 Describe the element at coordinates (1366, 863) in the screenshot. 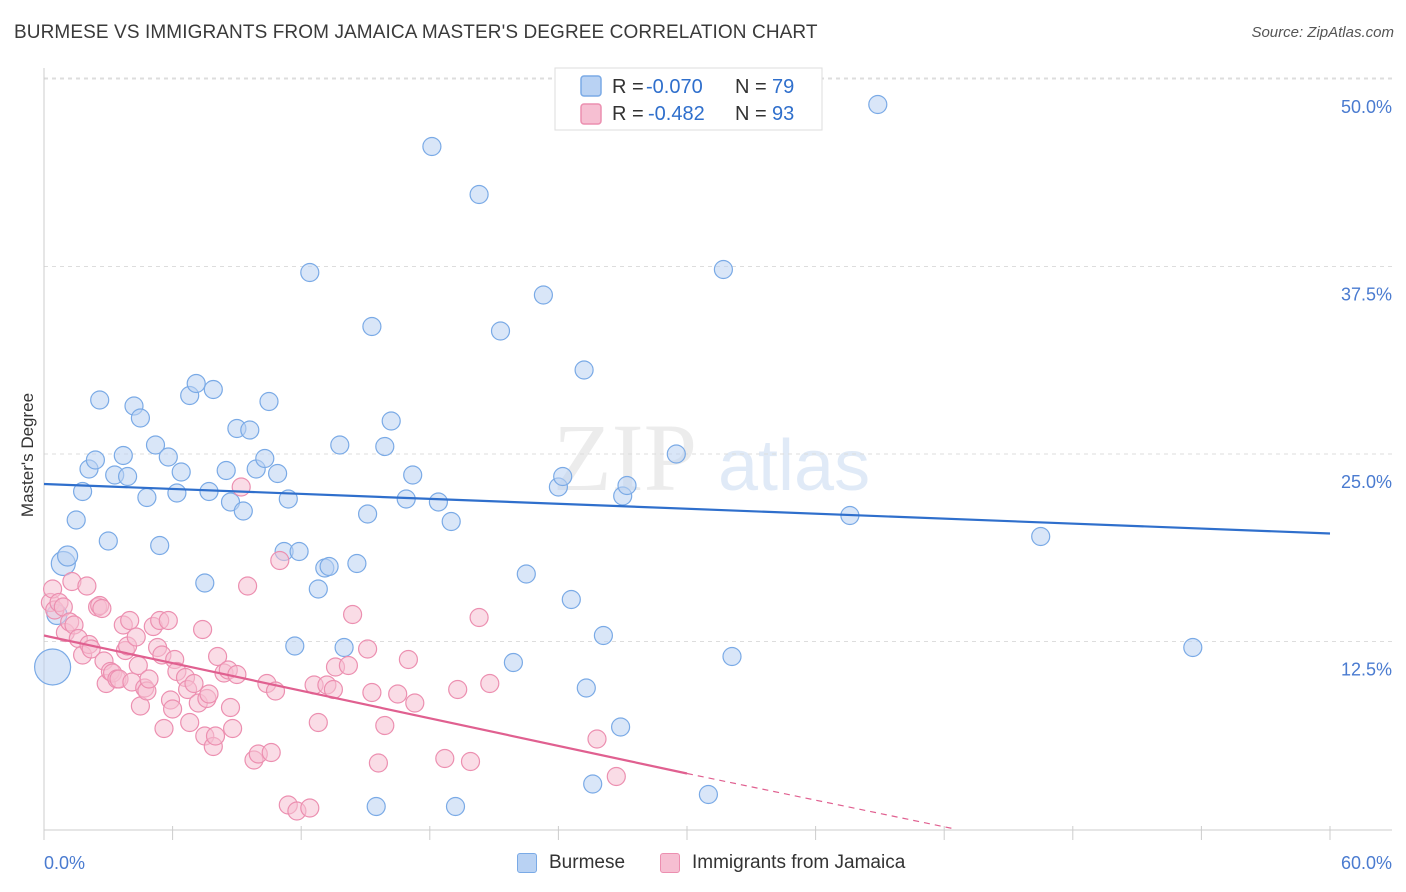

I see `x-tick-label-right: 60.0%` at that location.